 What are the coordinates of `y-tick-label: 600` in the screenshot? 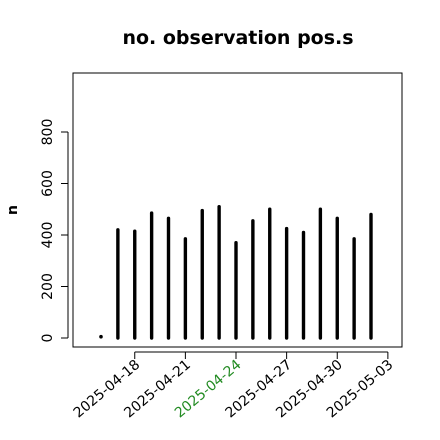 It's located at (48, 183).